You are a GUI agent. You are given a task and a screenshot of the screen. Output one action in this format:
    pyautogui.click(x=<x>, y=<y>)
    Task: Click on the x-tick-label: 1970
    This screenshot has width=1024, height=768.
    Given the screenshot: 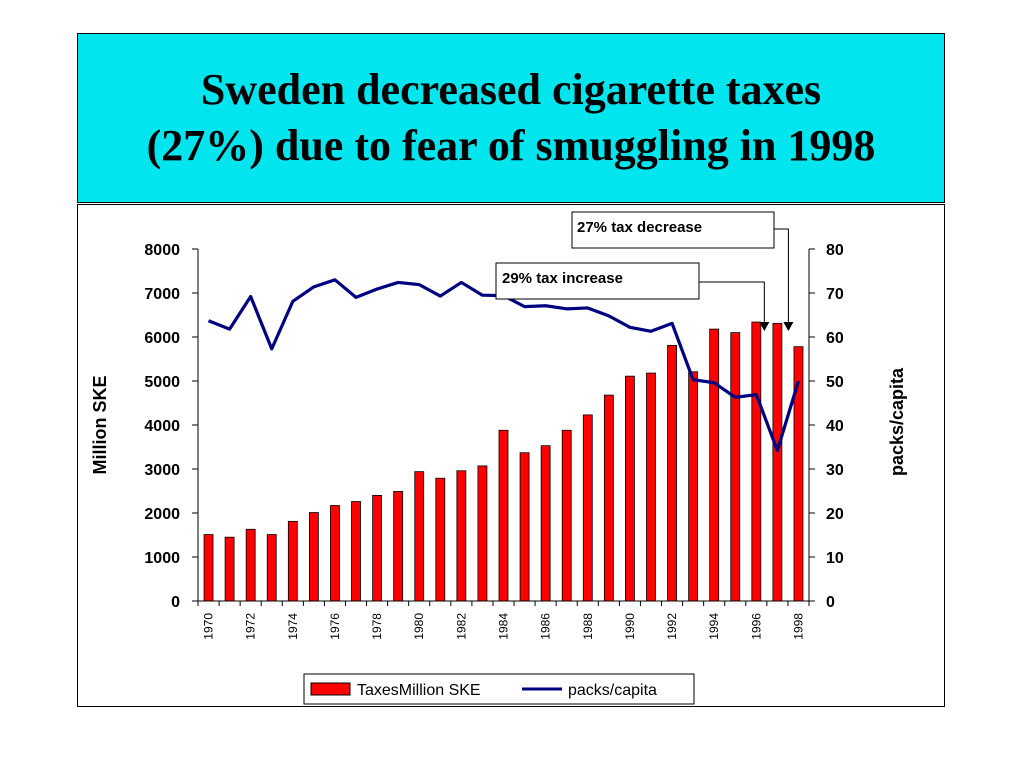 What is the action you would take?
    pyautogui.click(x=209, y=626)
    